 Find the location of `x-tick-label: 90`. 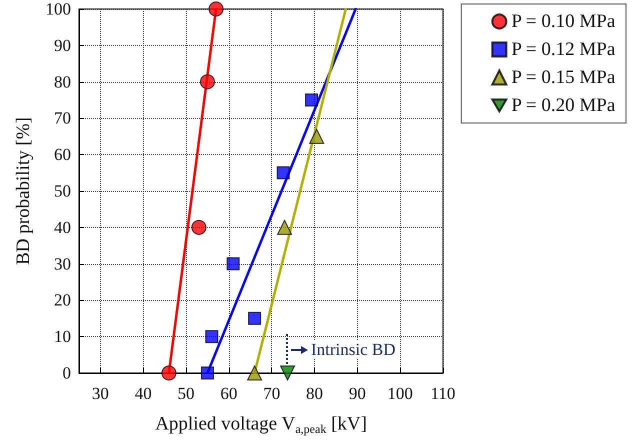

x-tick-label: 90 is located at coordinates (357, 393).